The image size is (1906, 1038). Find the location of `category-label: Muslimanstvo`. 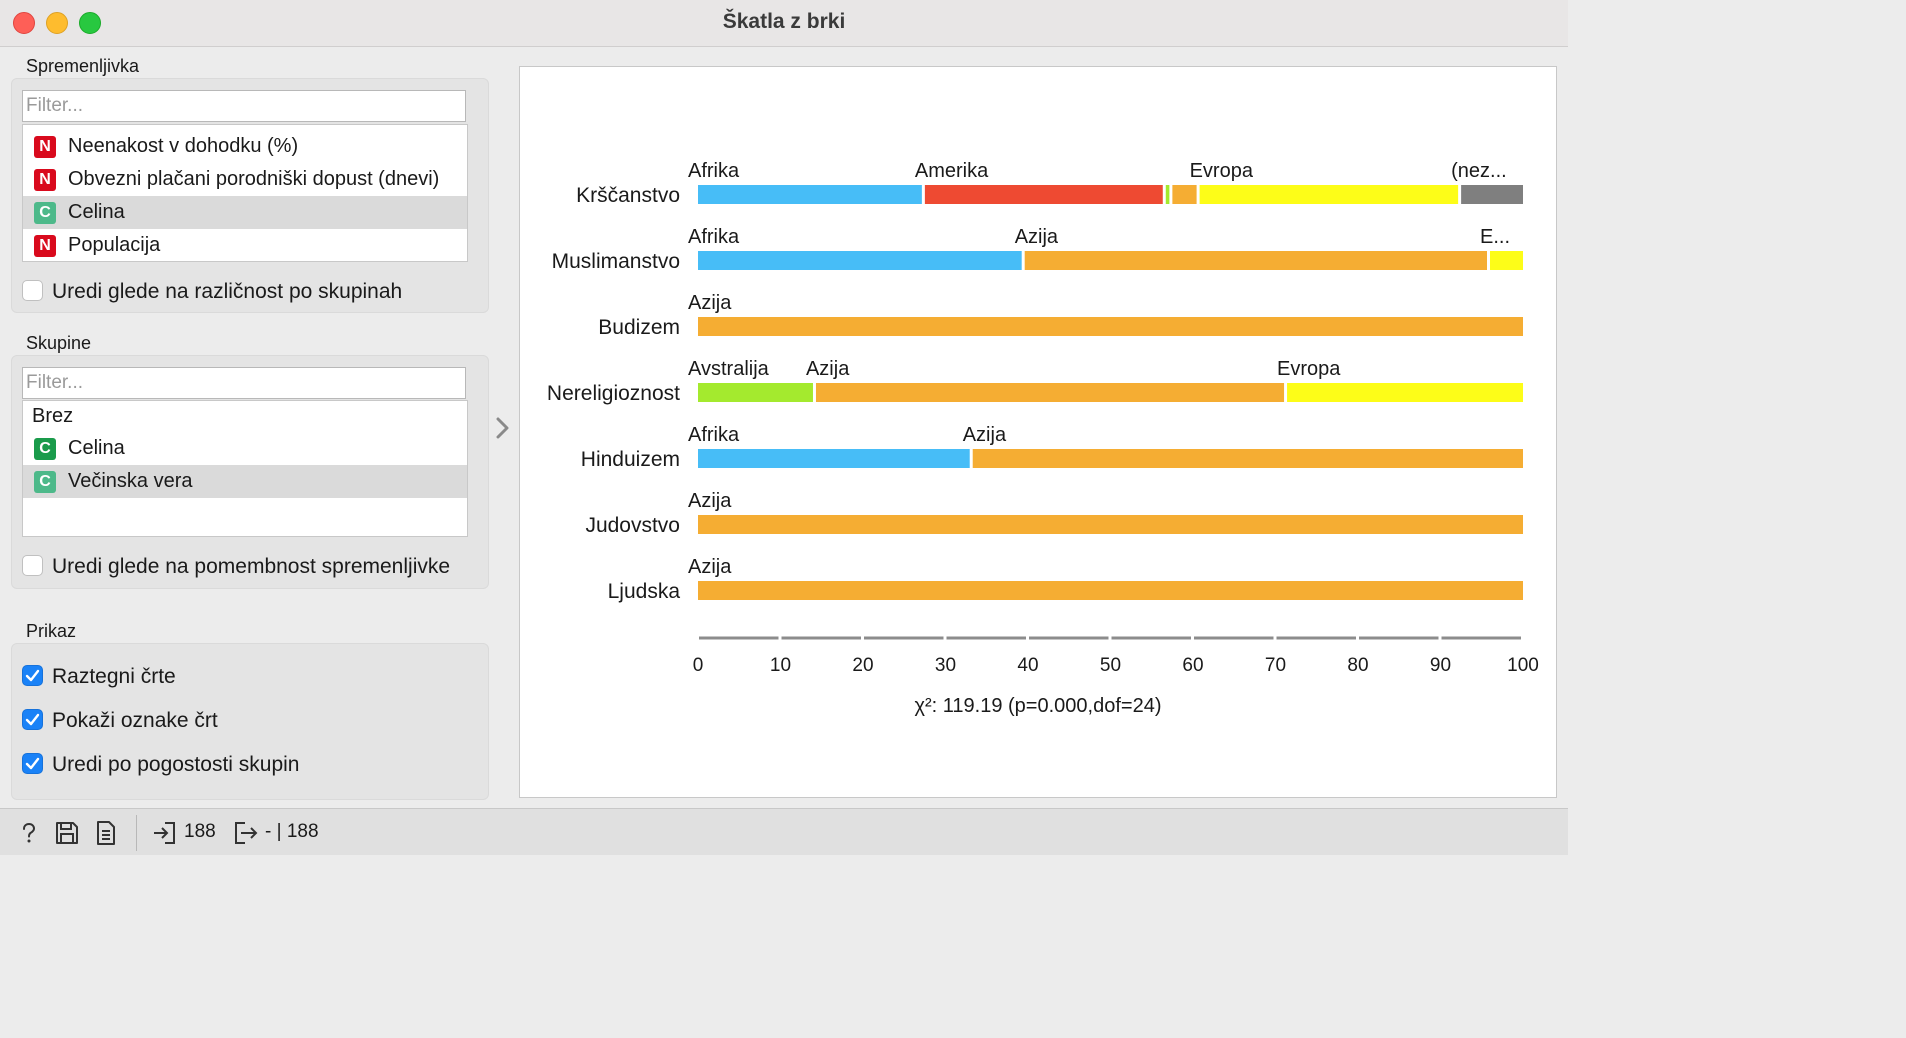

category-label: Muslimanstvo is located at coordinates (616, 261).